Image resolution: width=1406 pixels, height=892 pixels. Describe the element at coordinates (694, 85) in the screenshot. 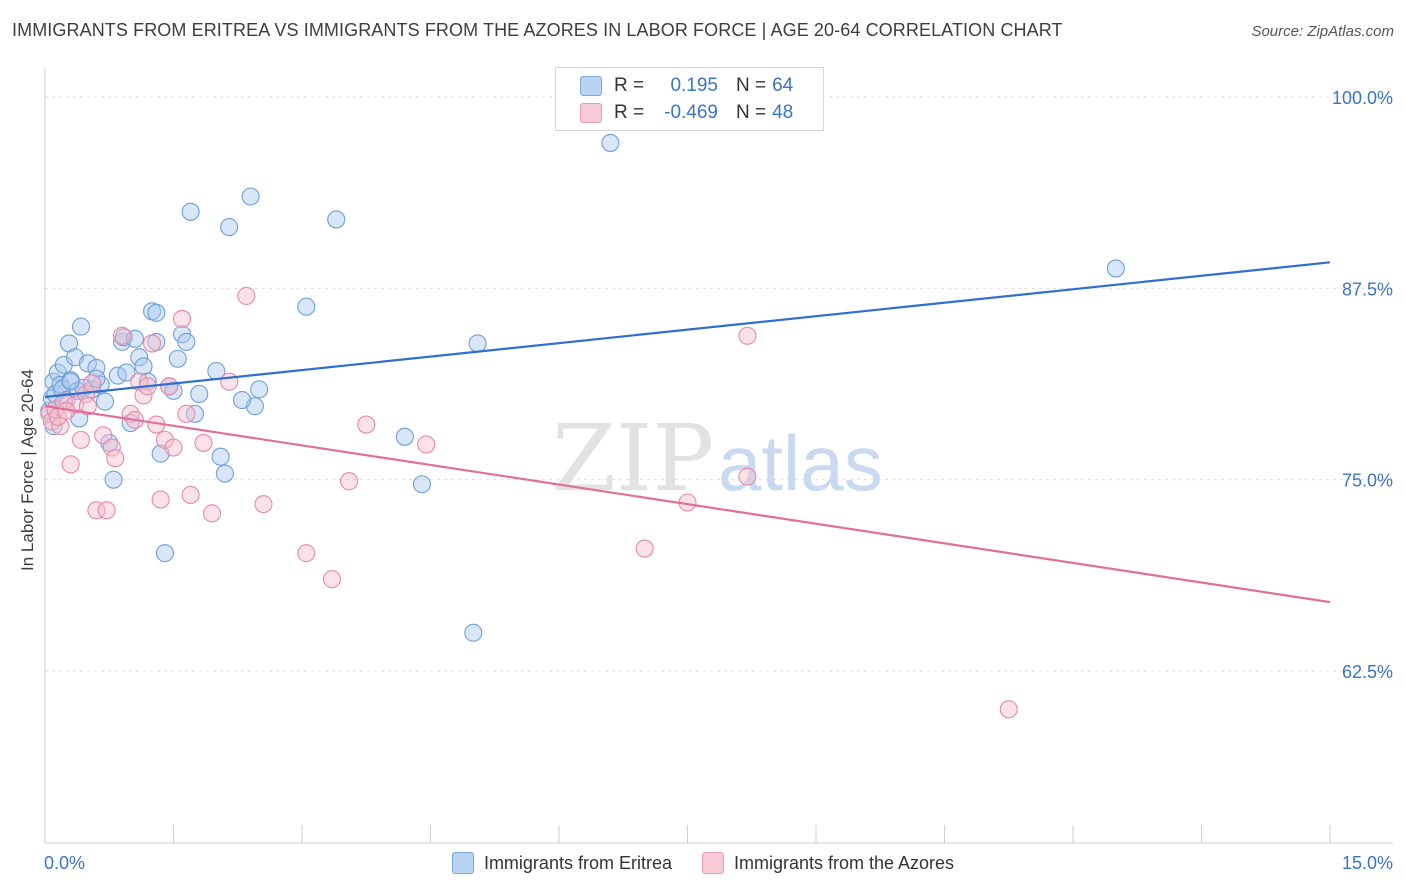

I see `r-value-eritrea: 0.195` at that location.